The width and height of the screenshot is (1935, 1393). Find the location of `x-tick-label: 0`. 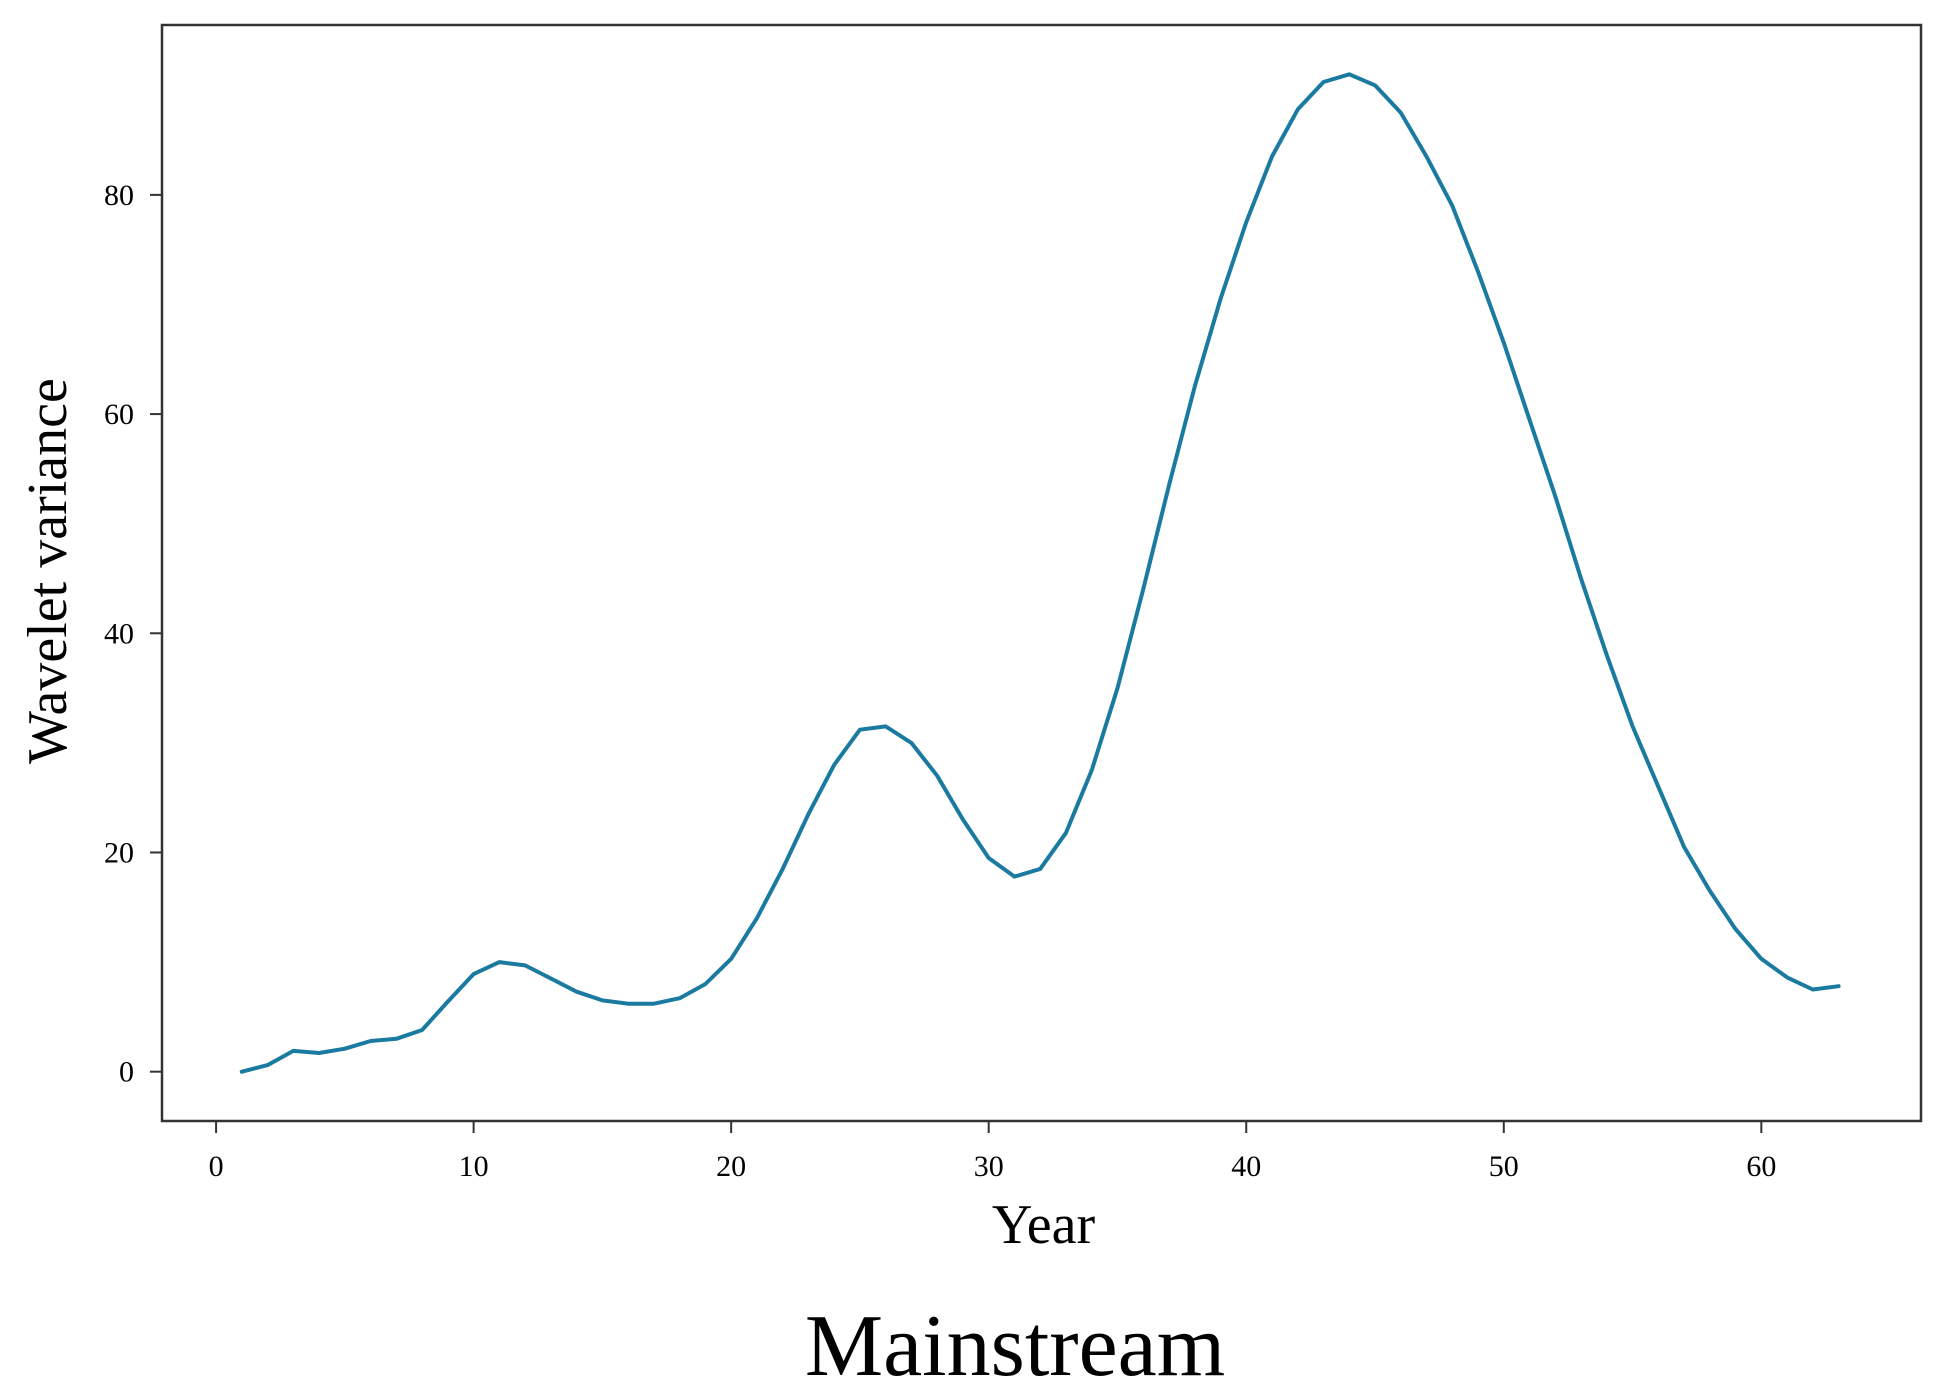

x-tick-label: 0 is located at coordinates (216, 1166).